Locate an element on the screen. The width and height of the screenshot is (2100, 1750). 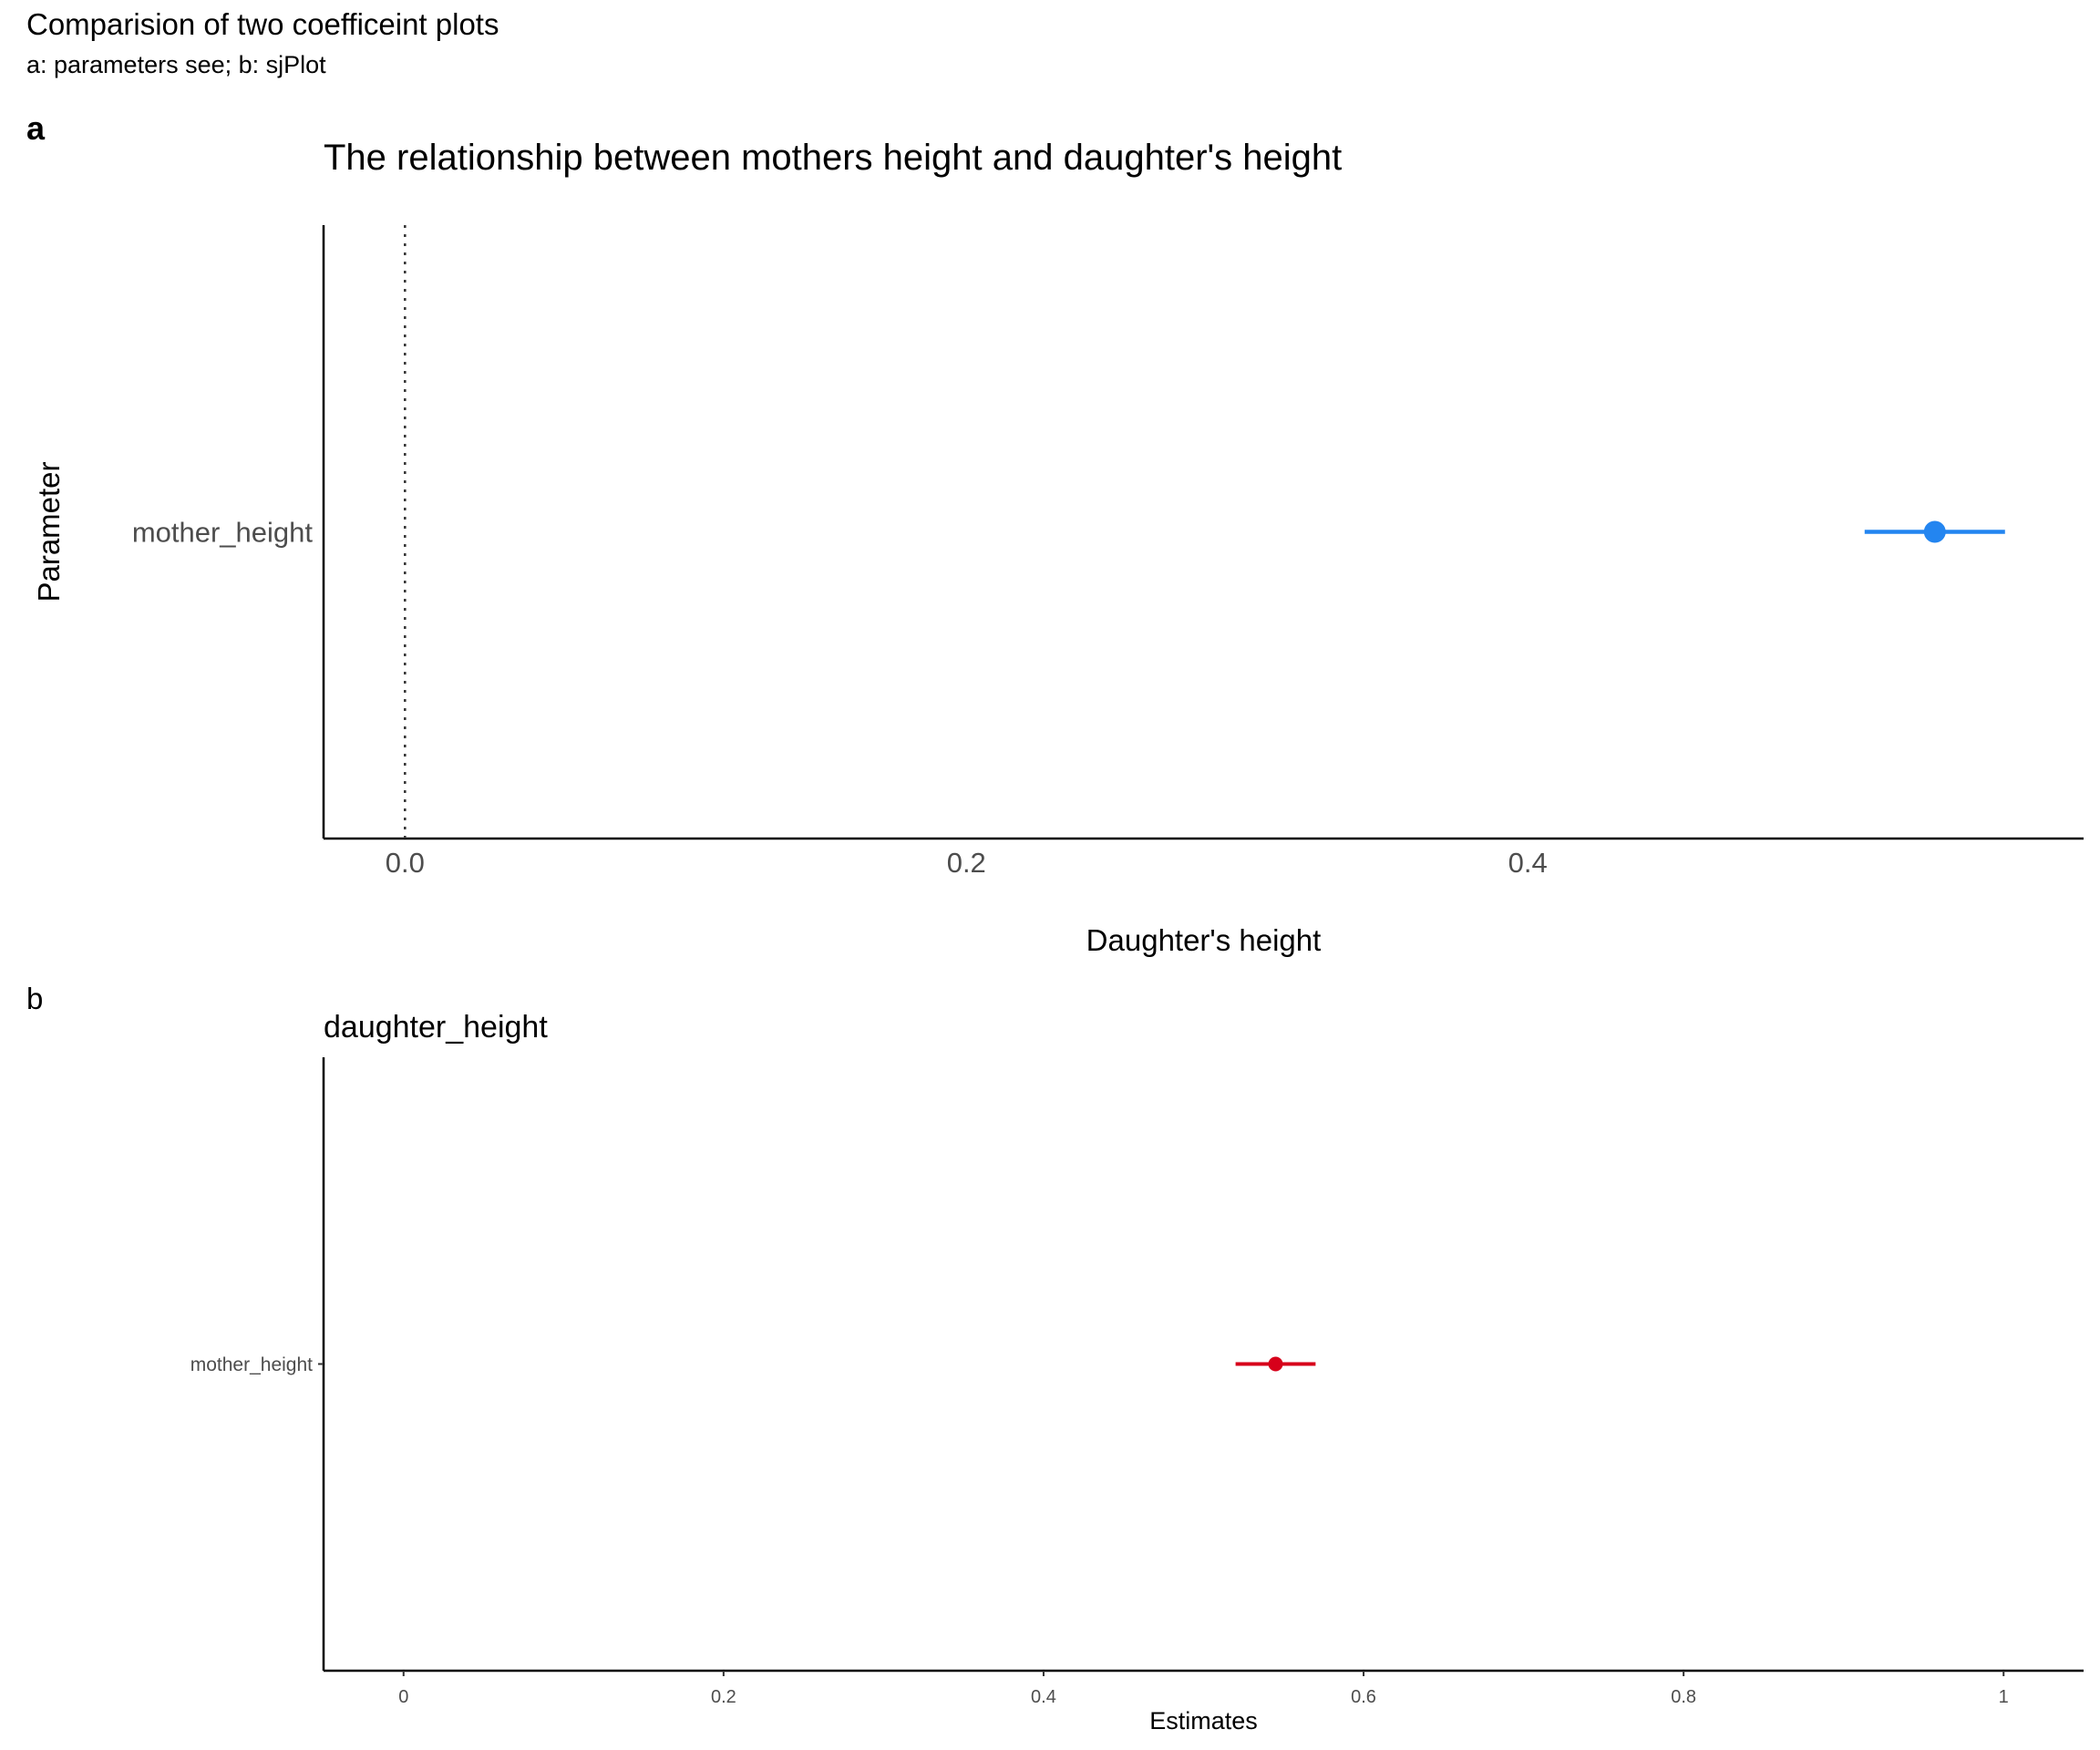
panel-b-x-tick-label: 0.4 is located at coordinates (1043, 1697).